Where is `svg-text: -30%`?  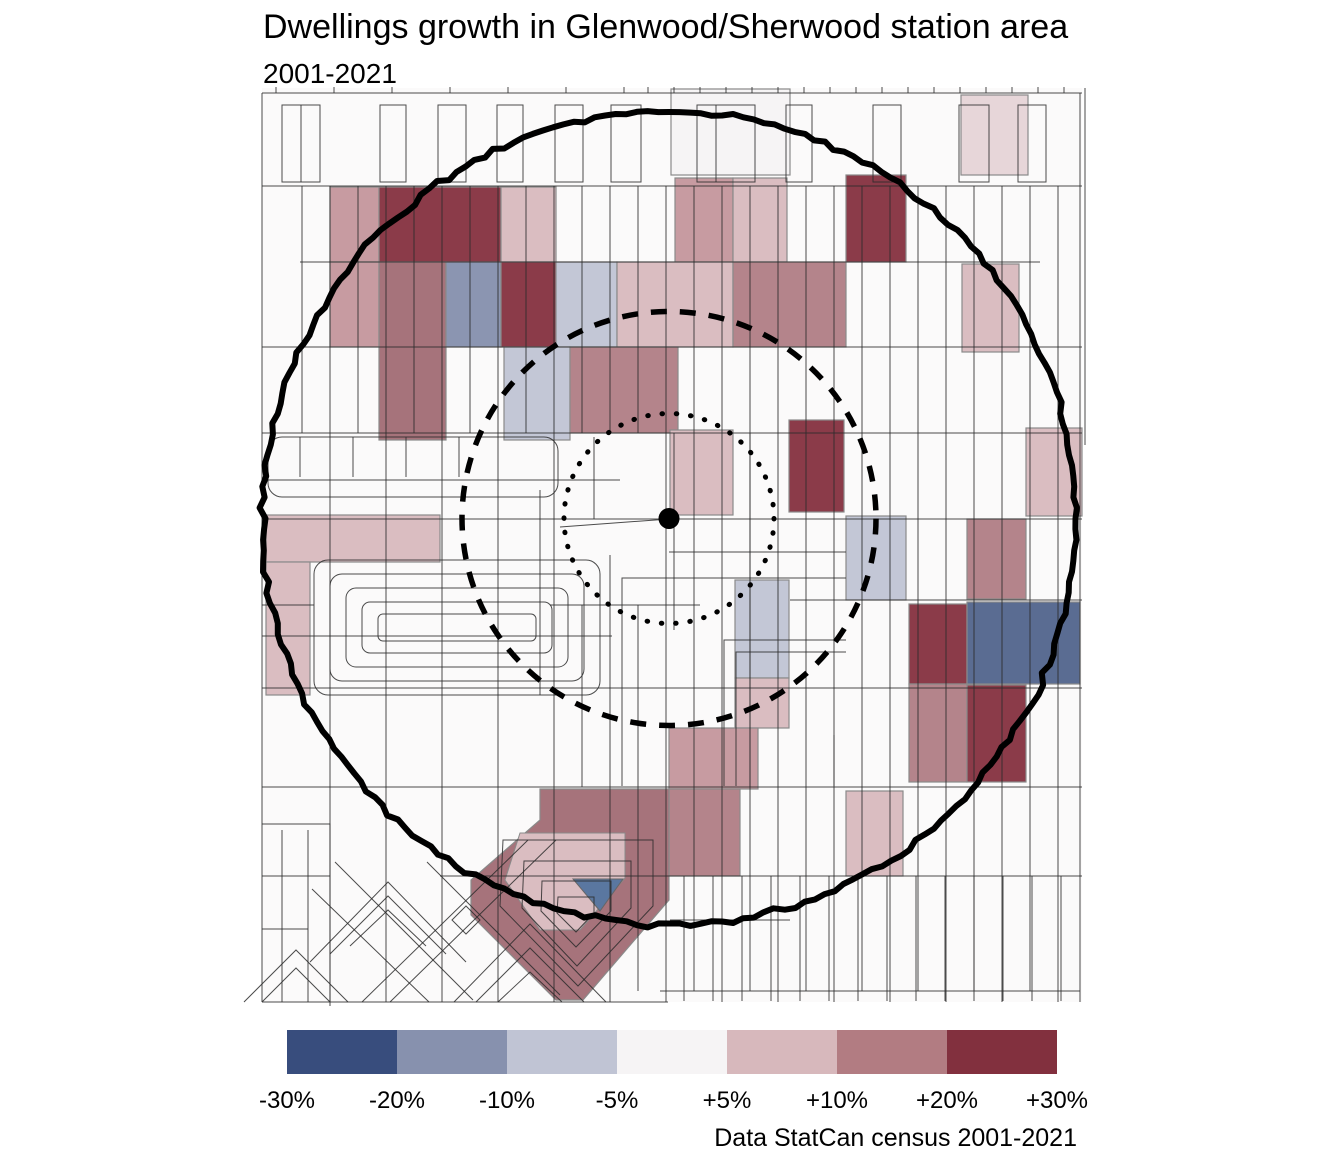
svg-text: -30% is located at coordinates (287, 1100).